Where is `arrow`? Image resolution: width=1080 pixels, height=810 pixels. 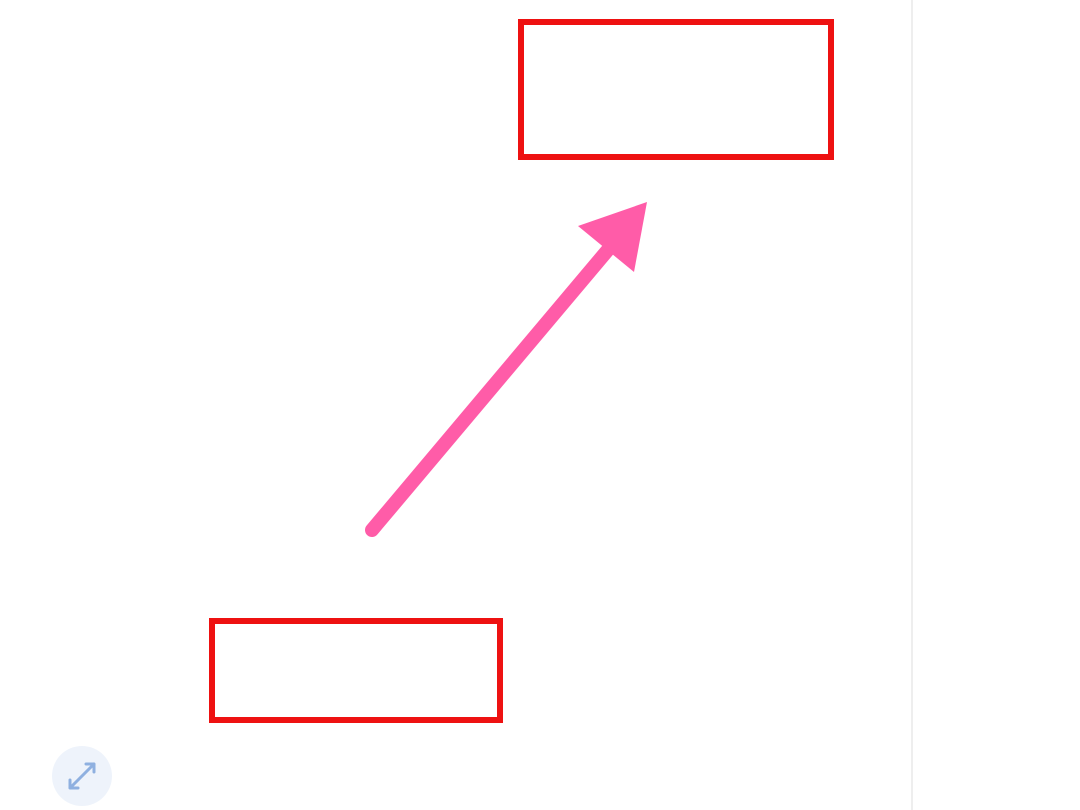 arrow is located at coordinates (506, 369).